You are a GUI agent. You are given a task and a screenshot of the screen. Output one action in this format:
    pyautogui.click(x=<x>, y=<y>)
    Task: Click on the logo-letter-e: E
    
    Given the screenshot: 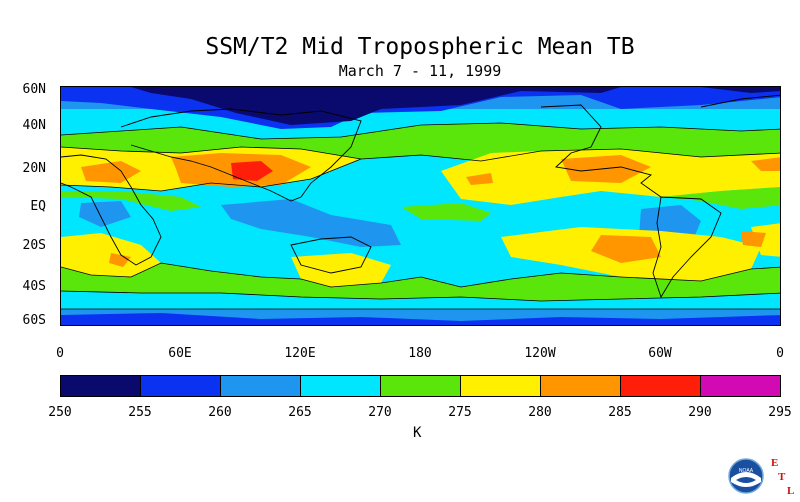 What is the action you would take?
    pyautogui.click(x=774, y=463)
    